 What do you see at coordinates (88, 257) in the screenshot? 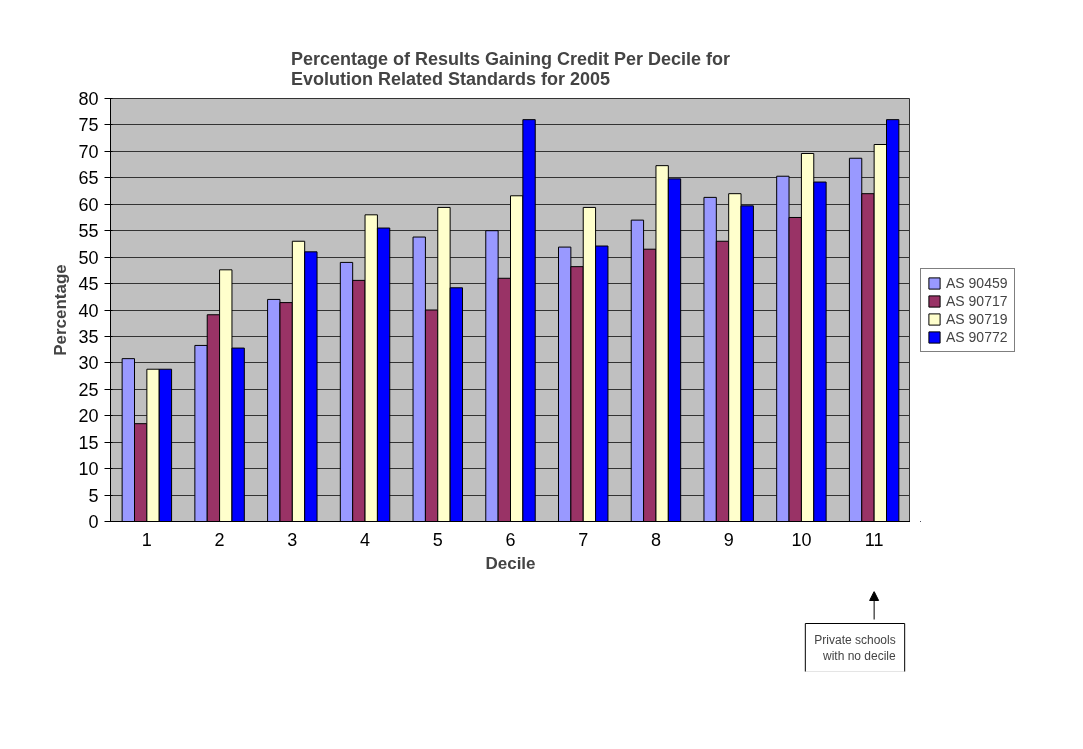
I see `y-tick-label: 50` at bounding box center [88, 257].